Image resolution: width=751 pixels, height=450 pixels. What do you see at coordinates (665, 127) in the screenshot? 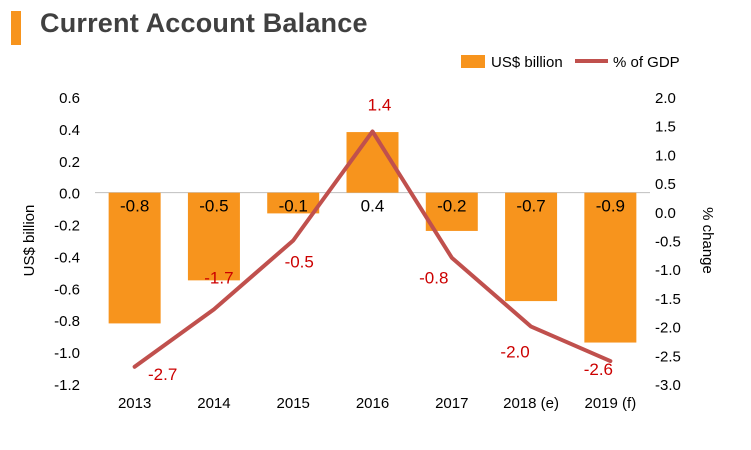
I see `y2-tick-label: 1.5` at bounding box center [665, 127].